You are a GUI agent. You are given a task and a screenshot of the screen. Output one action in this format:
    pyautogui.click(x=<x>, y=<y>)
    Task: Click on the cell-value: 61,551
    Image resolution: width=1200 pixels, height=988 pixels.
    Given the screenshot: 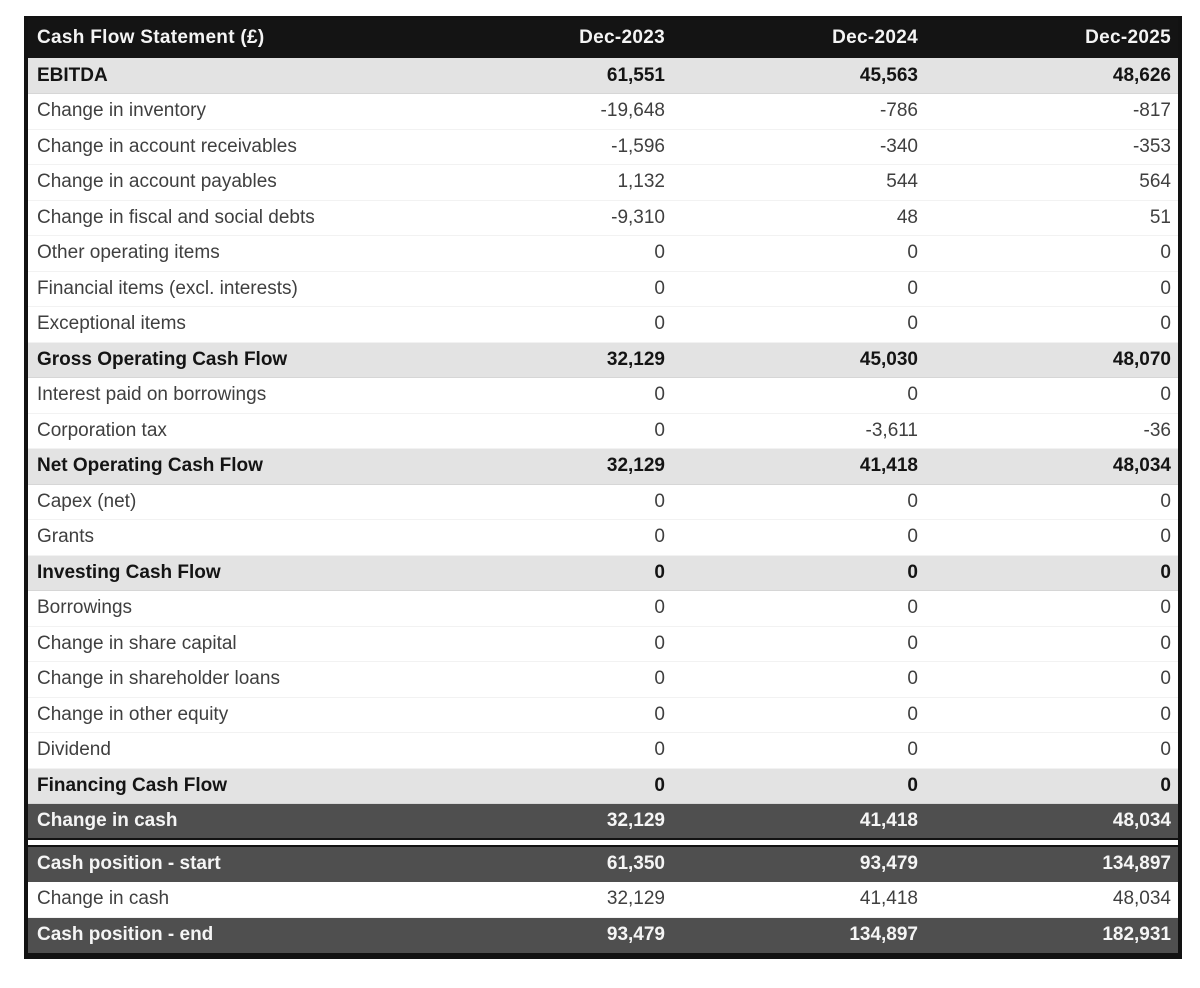 What is the action you would take?
    pyautogui.click(x=635, y=75)
    